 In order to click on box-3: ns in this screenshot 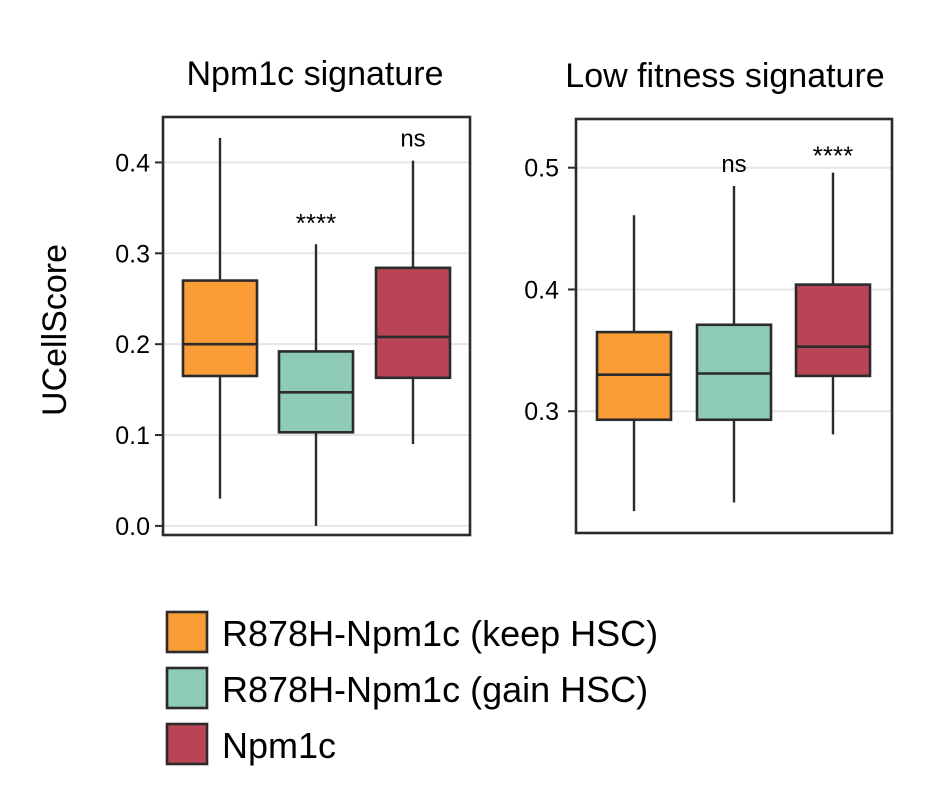, I will do `click(413, 285)`.